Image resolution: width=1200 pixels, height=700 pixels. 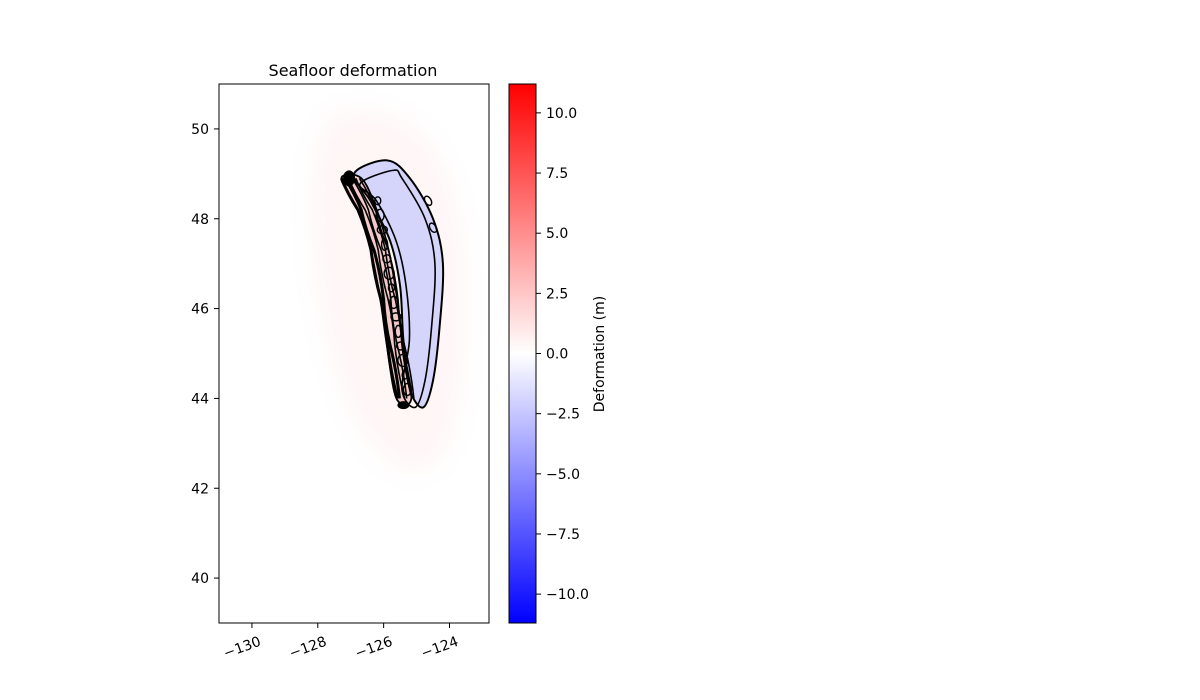 I want to click on y-tick-label: 46, so click(x=200, y=310).